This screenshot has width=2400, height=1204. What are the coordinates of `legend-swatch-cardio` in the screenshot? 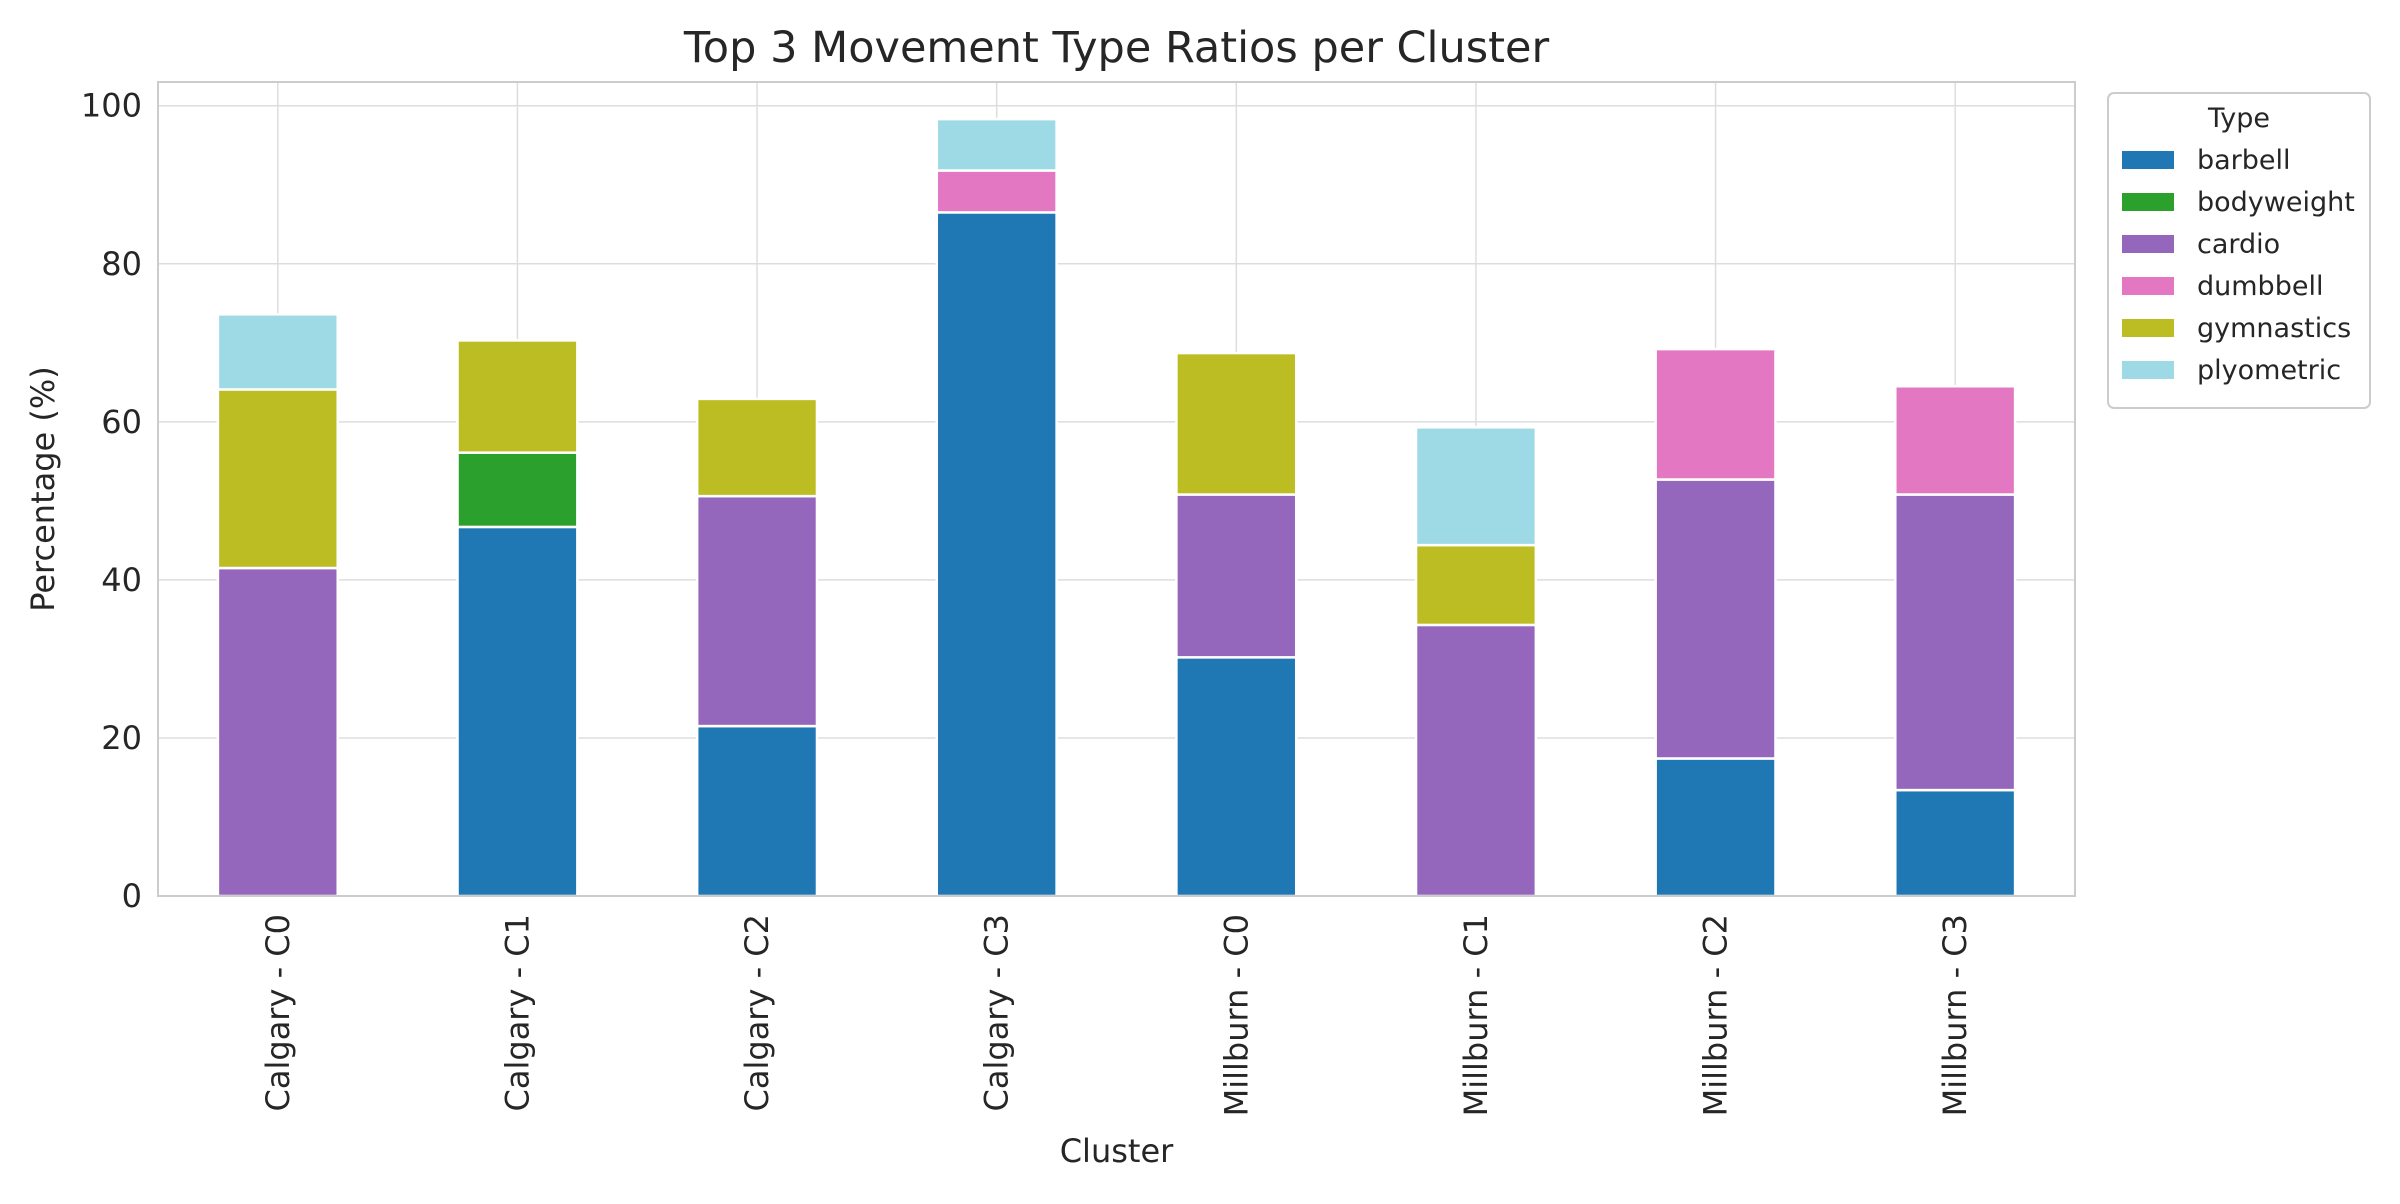 It's located at (2148, 244).